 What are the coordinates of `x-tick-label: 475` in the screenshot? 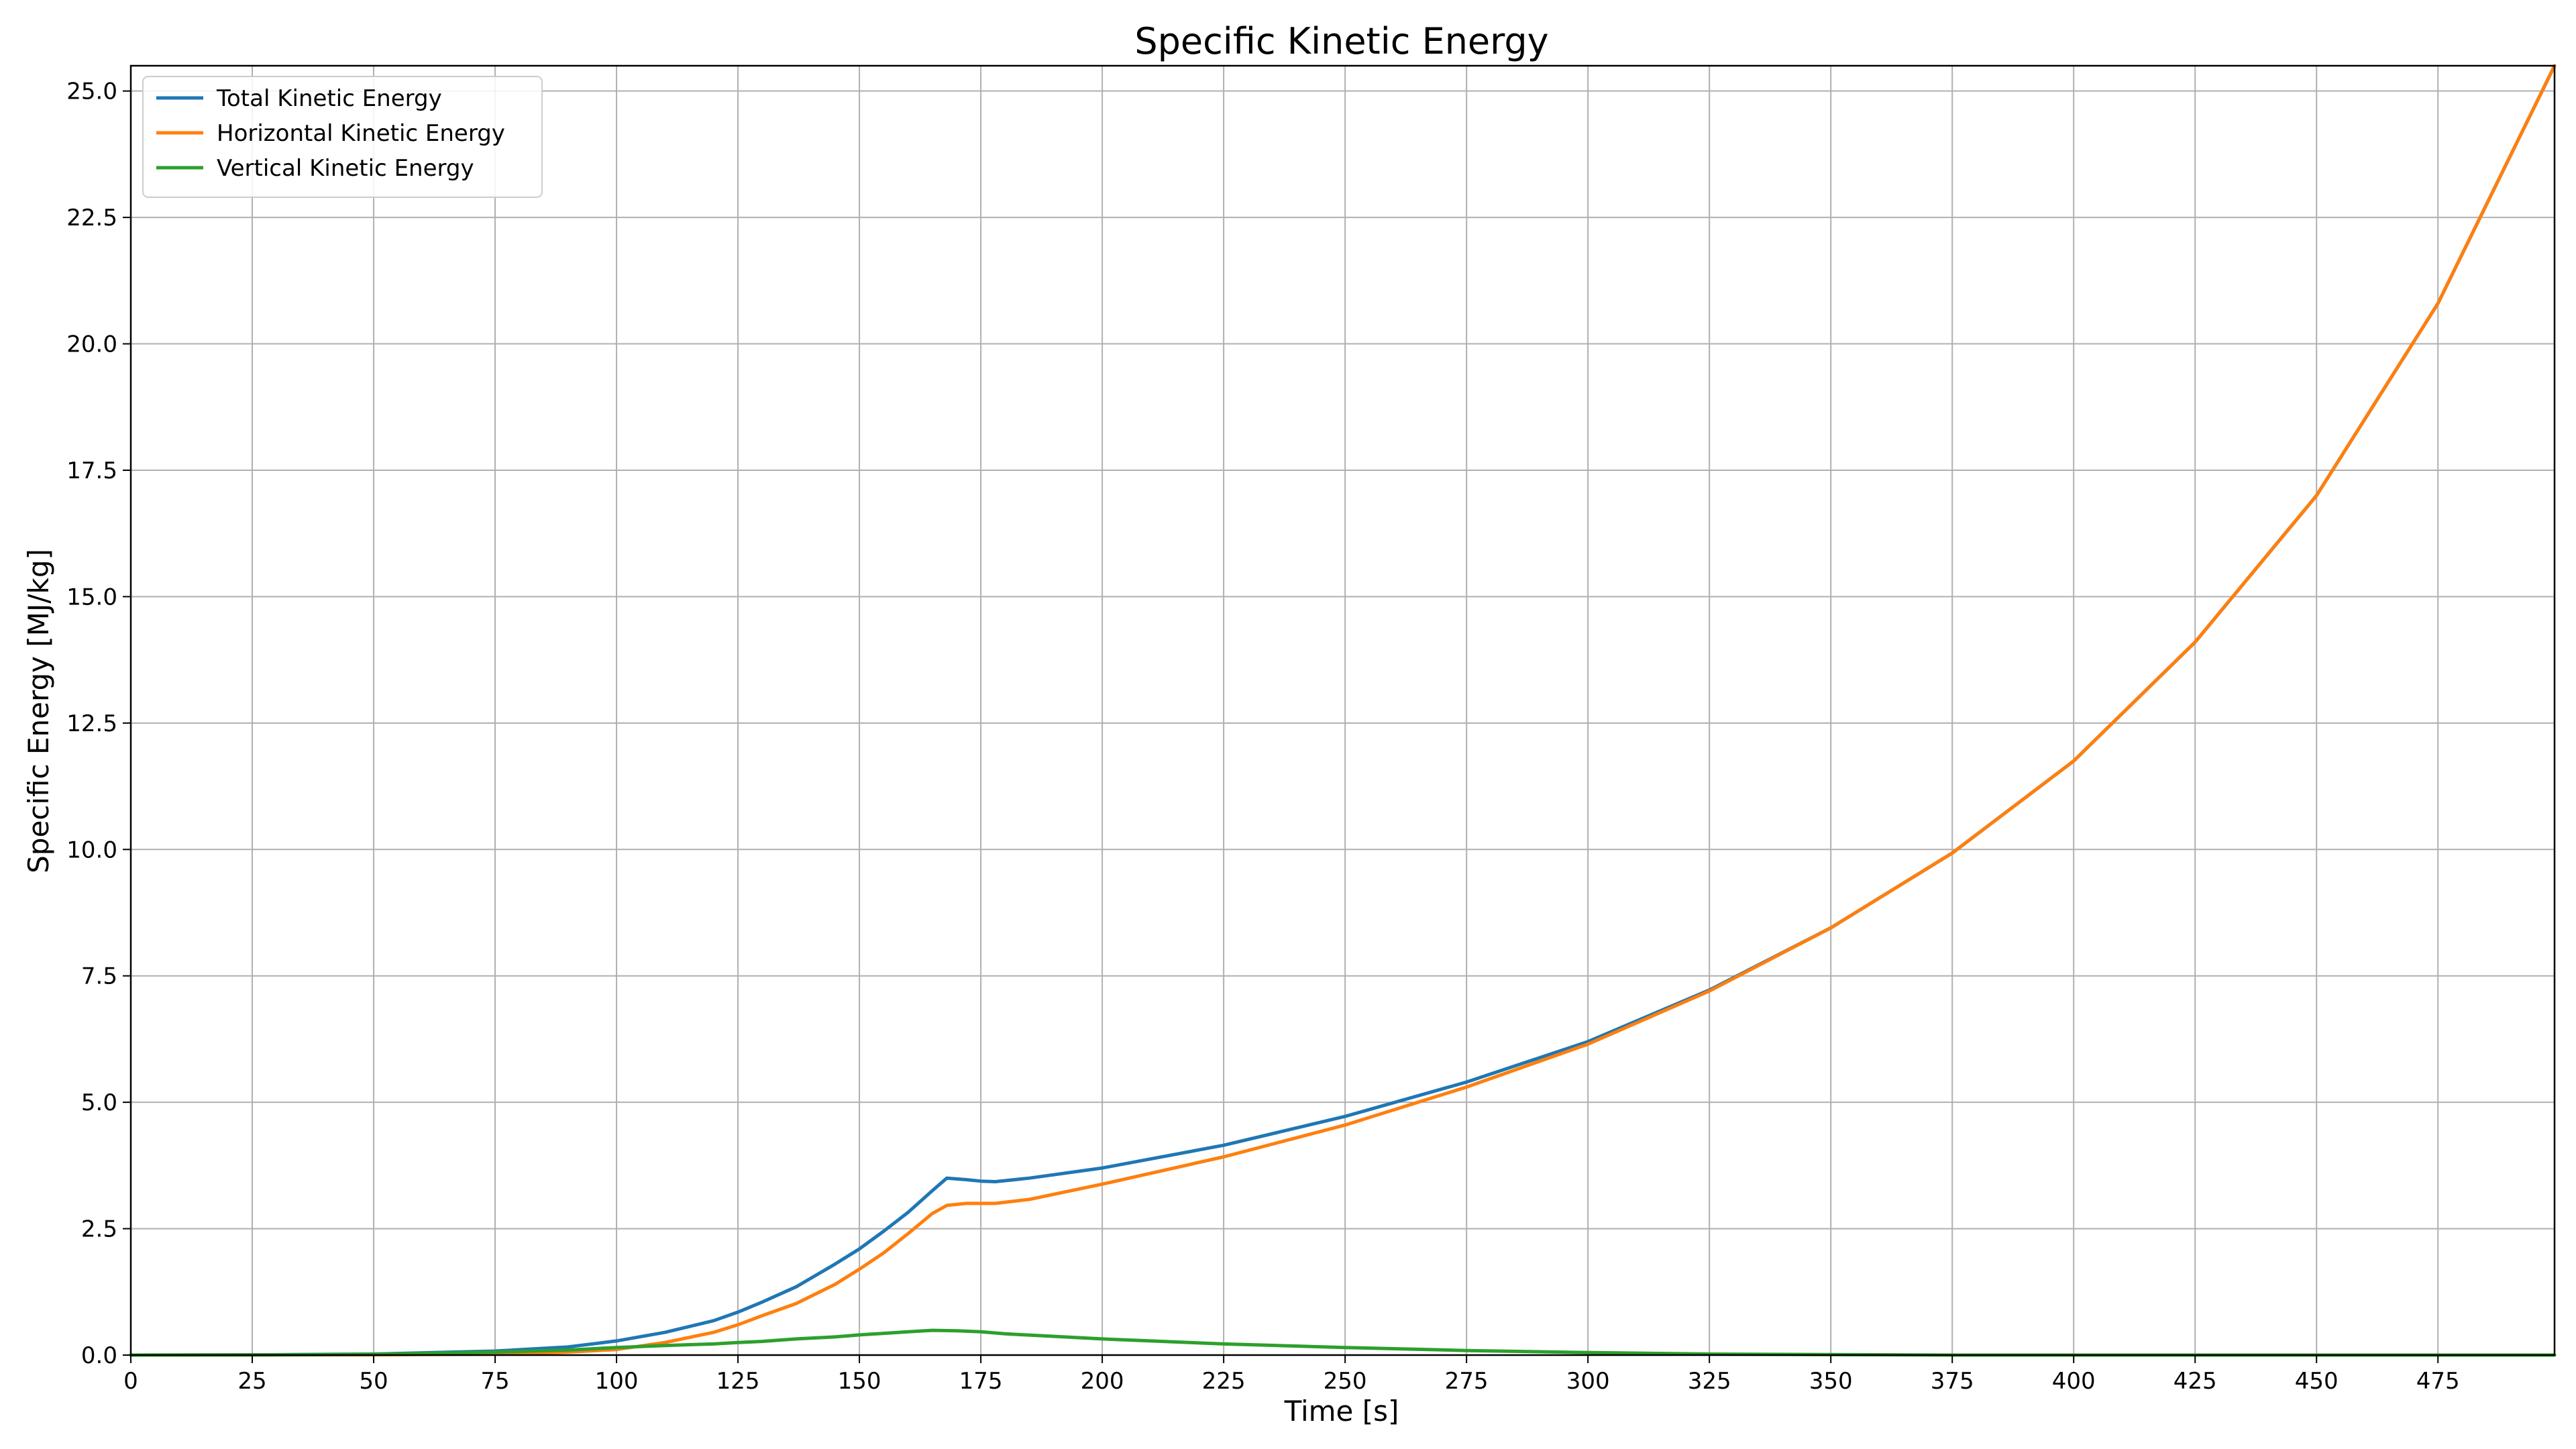 It's located at (2438, 1381).